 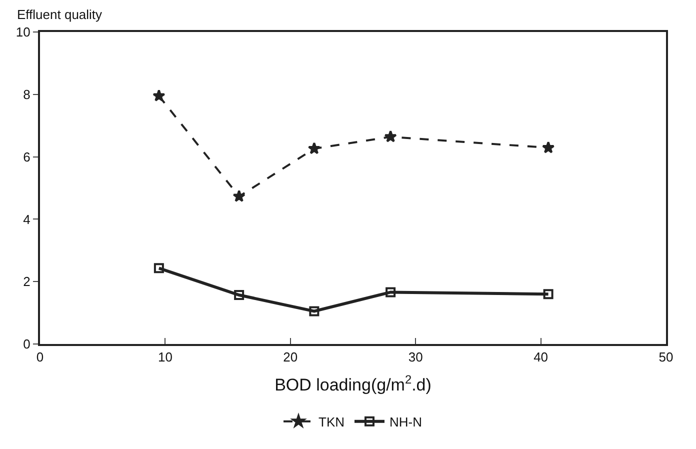 What do you see at coordinates (60, 14) in the screenshot?
I see `y-axis-title: Effluent quality` at bounding box center [60, 14].